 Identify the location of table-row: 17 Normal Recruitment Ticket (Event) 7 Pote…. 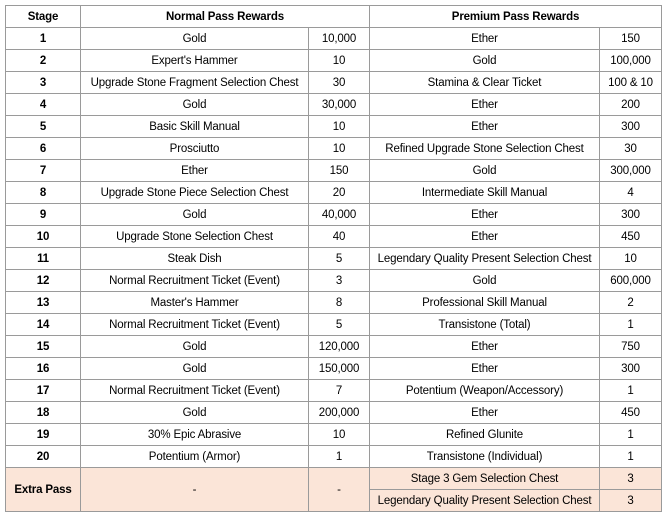
(333, 390).